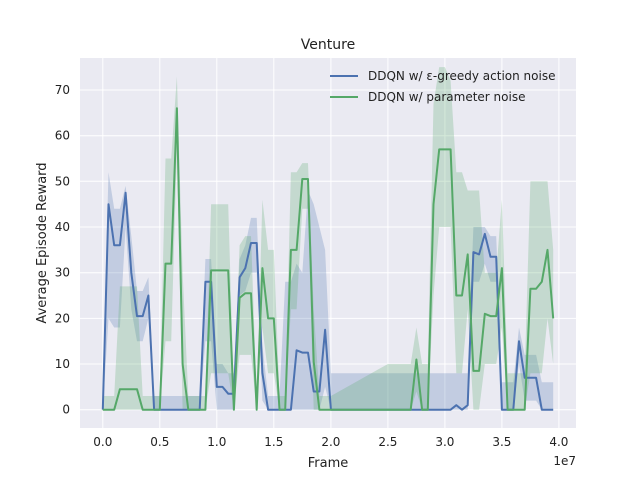 Image resolution: width=640 pixels, height=480 pixels. What do you see at coordinates (159, 442) in the screenshot?
I see `x-tick-label: 0.5` at bounding box center [159, 442].